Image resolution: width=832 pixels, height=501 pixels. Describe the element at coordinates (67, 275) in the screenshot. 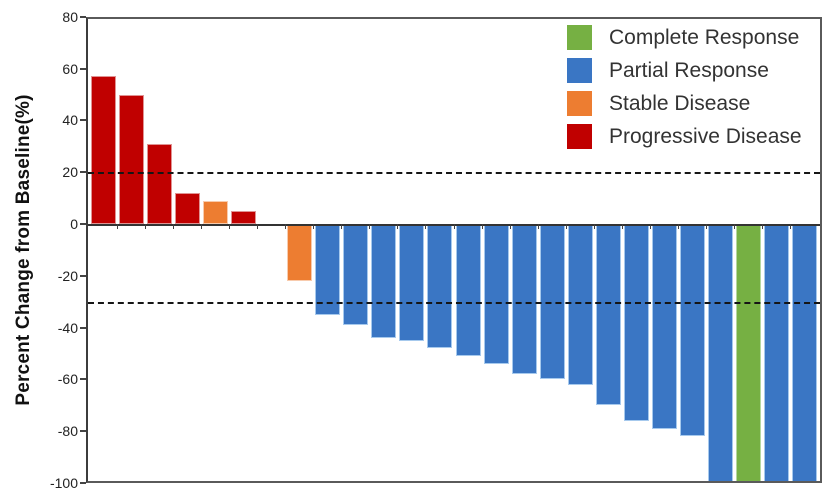

I see `y-tick-label: -20` at that location.